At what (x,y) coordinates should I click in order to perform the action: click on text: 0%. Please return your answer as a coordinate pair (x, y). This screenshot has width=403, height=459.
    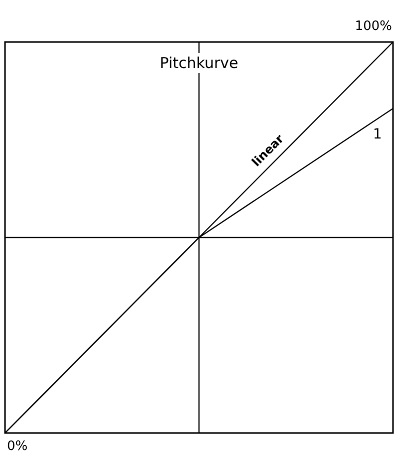
    Looking at the image, I should click on (17, 446).